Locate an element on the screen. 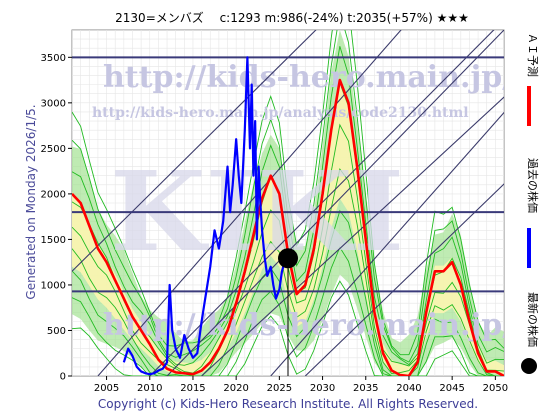 The image size is (560, 420). legend-latest-label: 最新の株価 is located at coordinates (533, 319).